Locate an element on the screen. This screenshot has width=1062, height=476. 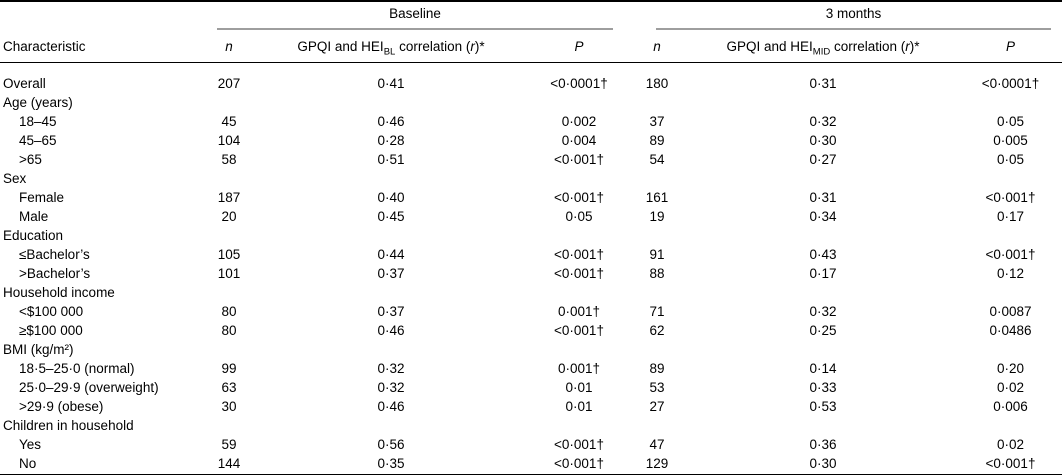
cell-value: 0·44 is located at coordinates (391, 254).